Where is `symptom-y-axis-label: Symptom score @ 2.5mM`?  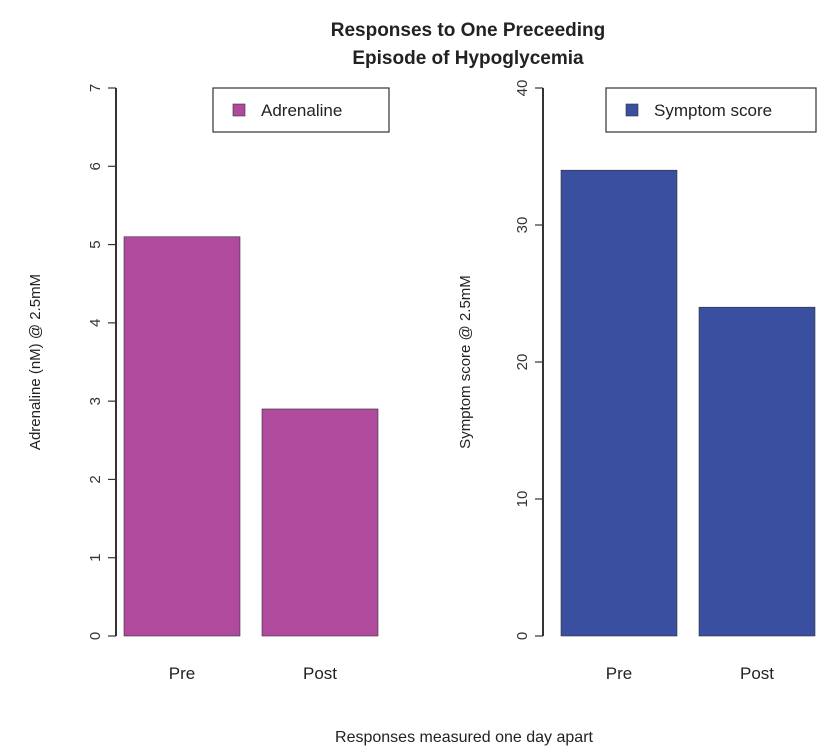 symptom-y-axis-label: Symptom score @ 2.5mM is located at coordinates (465, 362).